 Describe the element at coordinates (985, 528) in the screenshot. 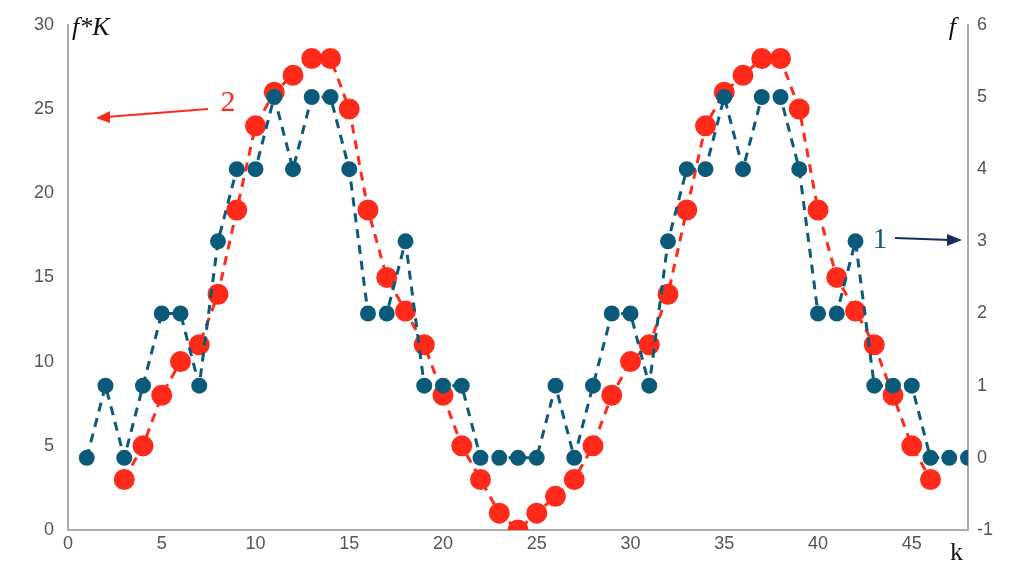

I see `y2-tick-label: -1` at that location.